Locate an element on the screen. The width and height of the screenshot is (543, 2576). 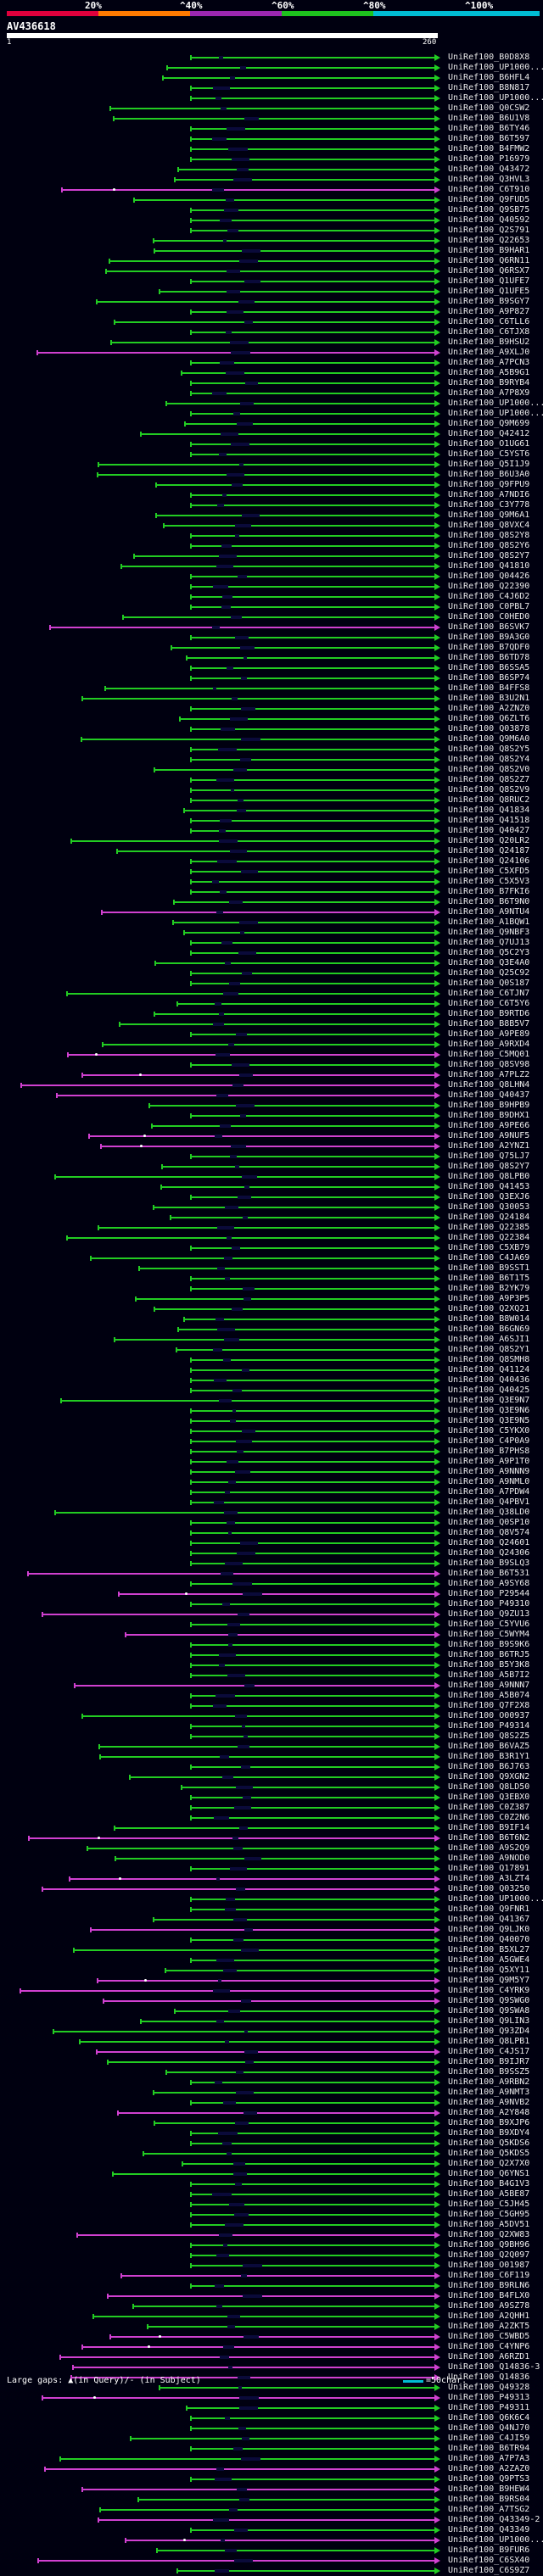
hit-row: UniRef100_C5WBD5 is located at coordinates (271, 2337).